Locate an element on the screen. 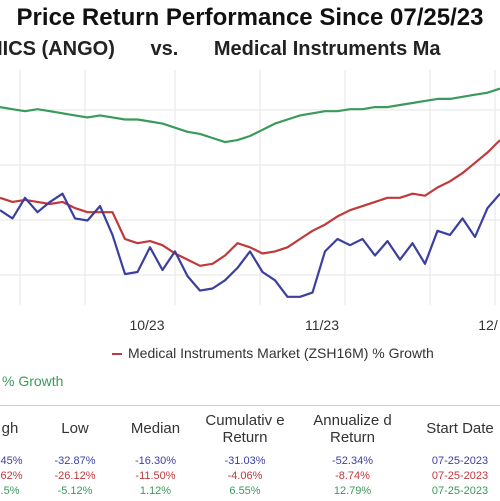 This screenshot has height=501, width=500. legend-swatch-red is located at coordinates (117, 354).